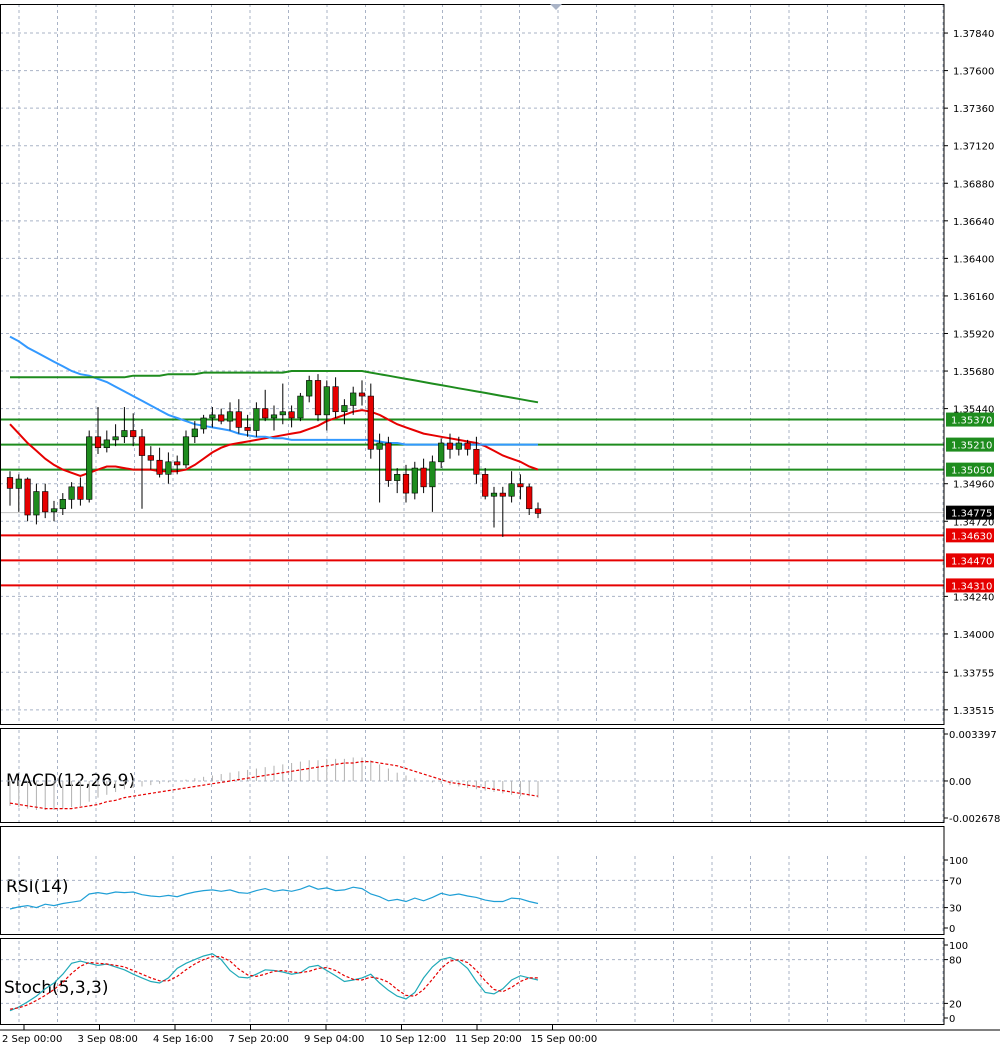 This screenshot has width=1000, height=1053. Describe the element at coordinates (952, 929) in the screenshot. I see `indicator-tick-label: 0` at that location.